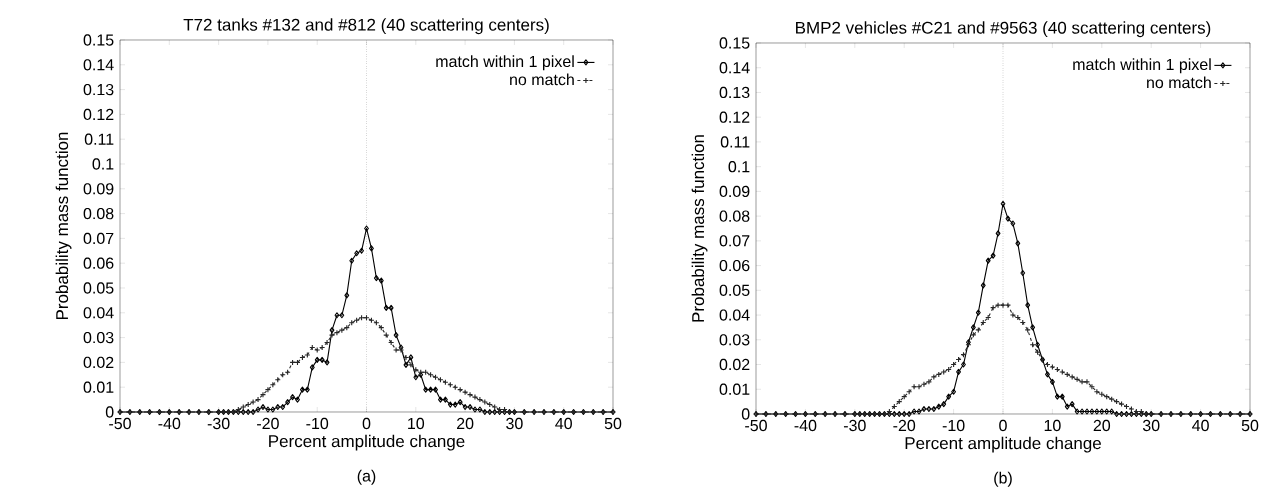  I want to click on chart-title: T72 tanks #132 and #812 (40 scattering centers), so click(366, 26).